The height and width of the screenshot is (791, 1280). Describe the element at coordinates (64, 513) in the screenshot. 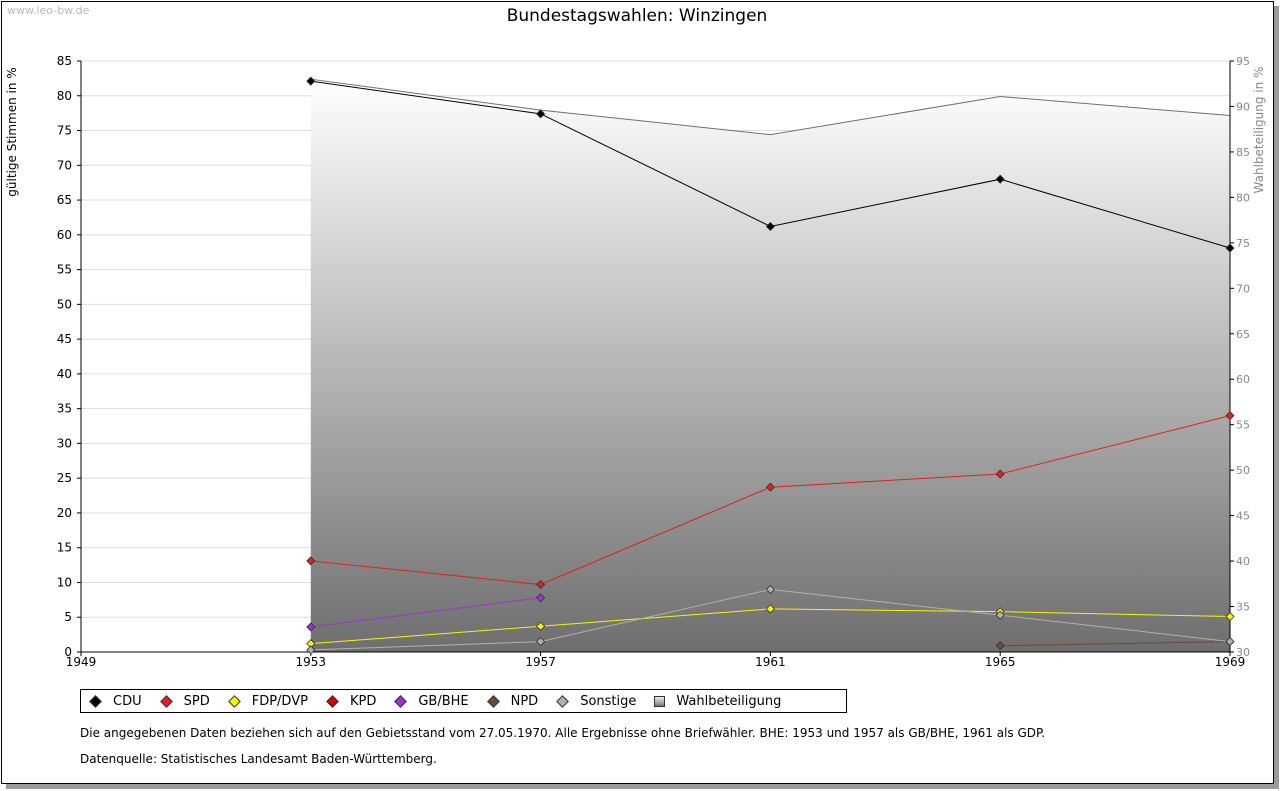

I see `y-tick-label: 20` at that location.